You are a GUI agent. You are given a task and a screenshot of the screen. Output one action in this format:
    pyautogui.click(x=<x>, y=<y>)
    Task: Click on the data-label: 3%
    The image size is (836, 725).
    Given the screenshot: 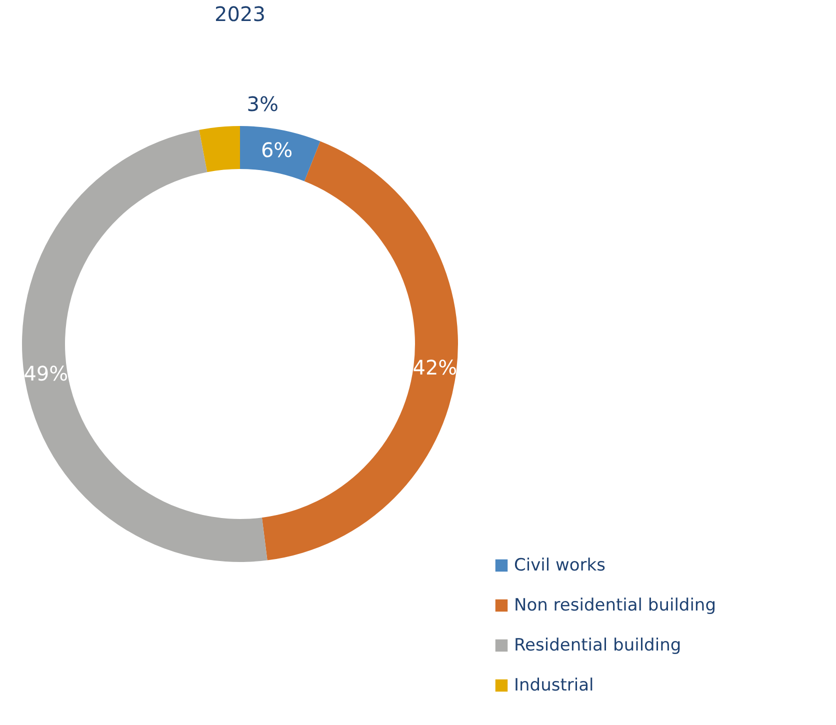 What is the action you would take?
    pyautogui.click(x=262, y=104)
    